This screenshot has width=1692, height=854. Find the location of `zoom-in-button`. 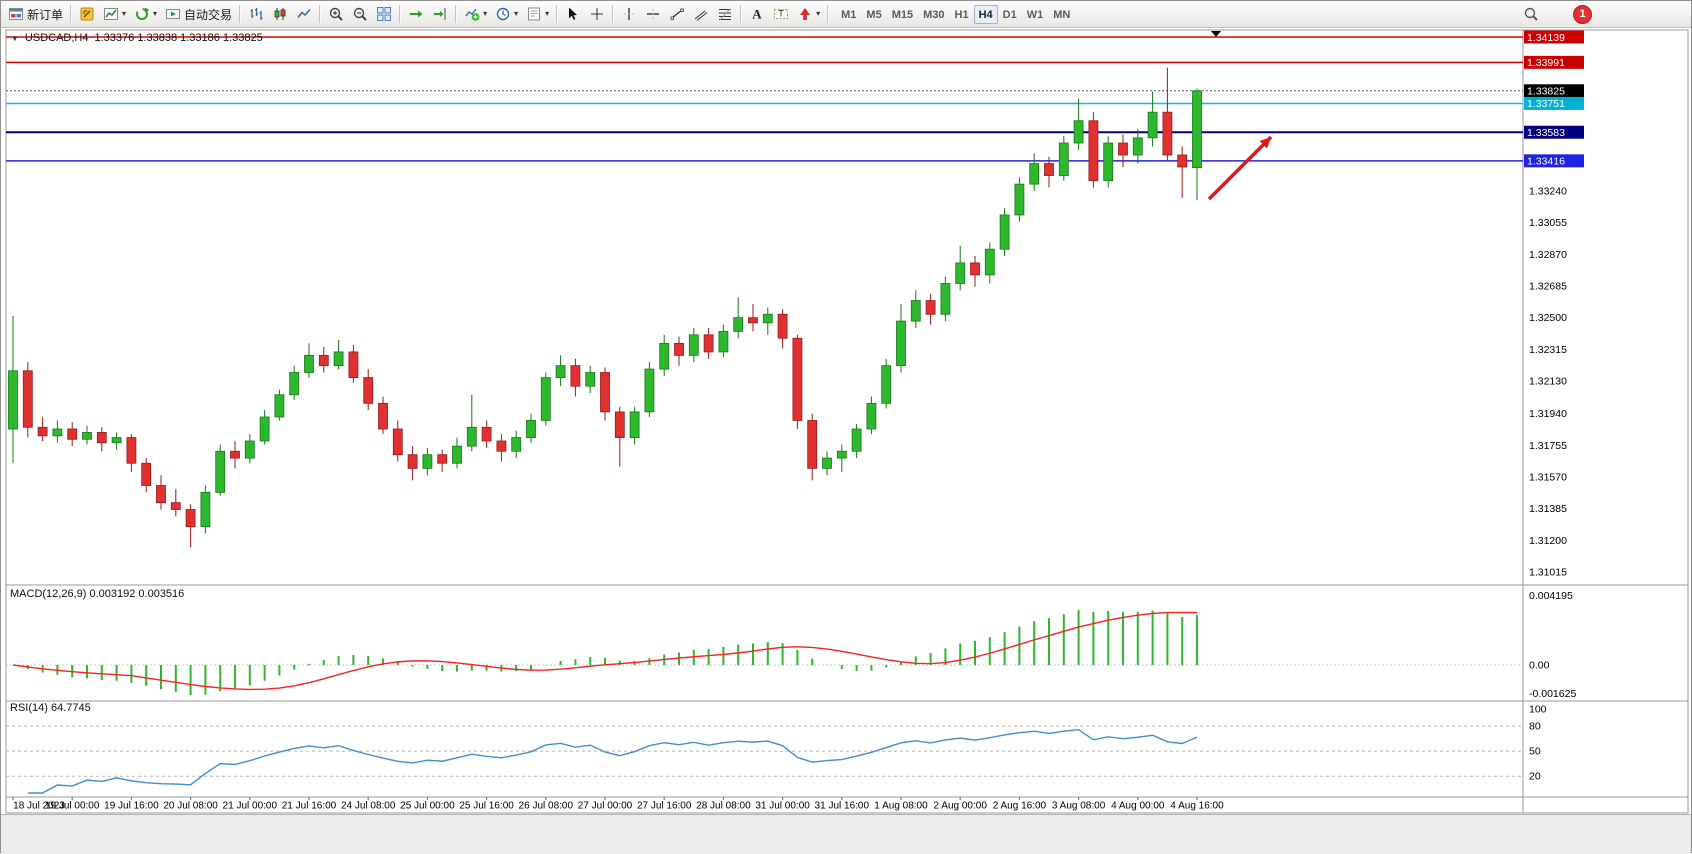

zoom-in-button is located at coordinates (336, 14).